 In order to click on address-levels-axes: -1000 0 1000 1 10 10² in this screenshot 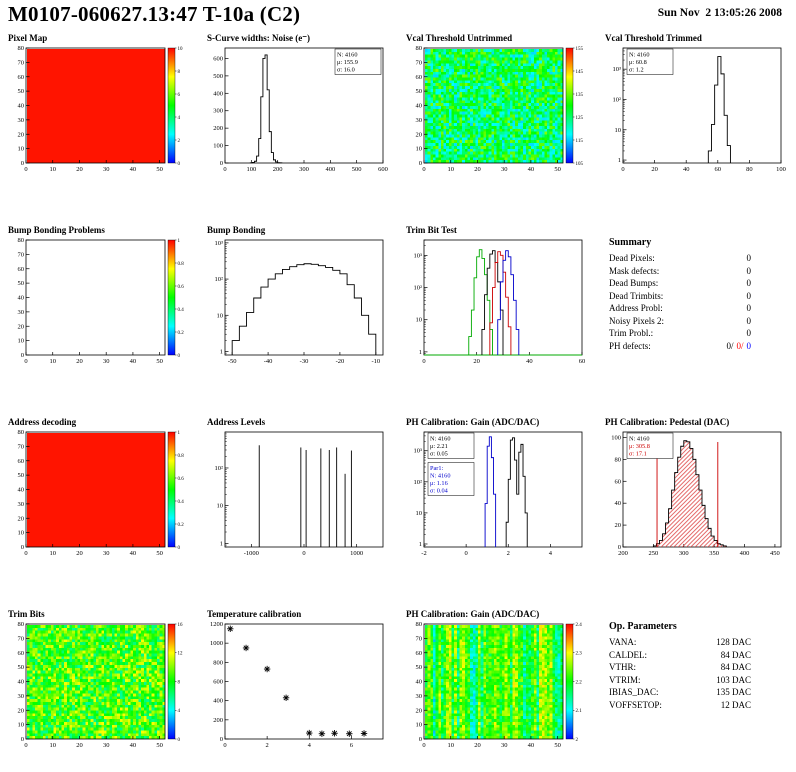, I will do `click(299, 494)`.